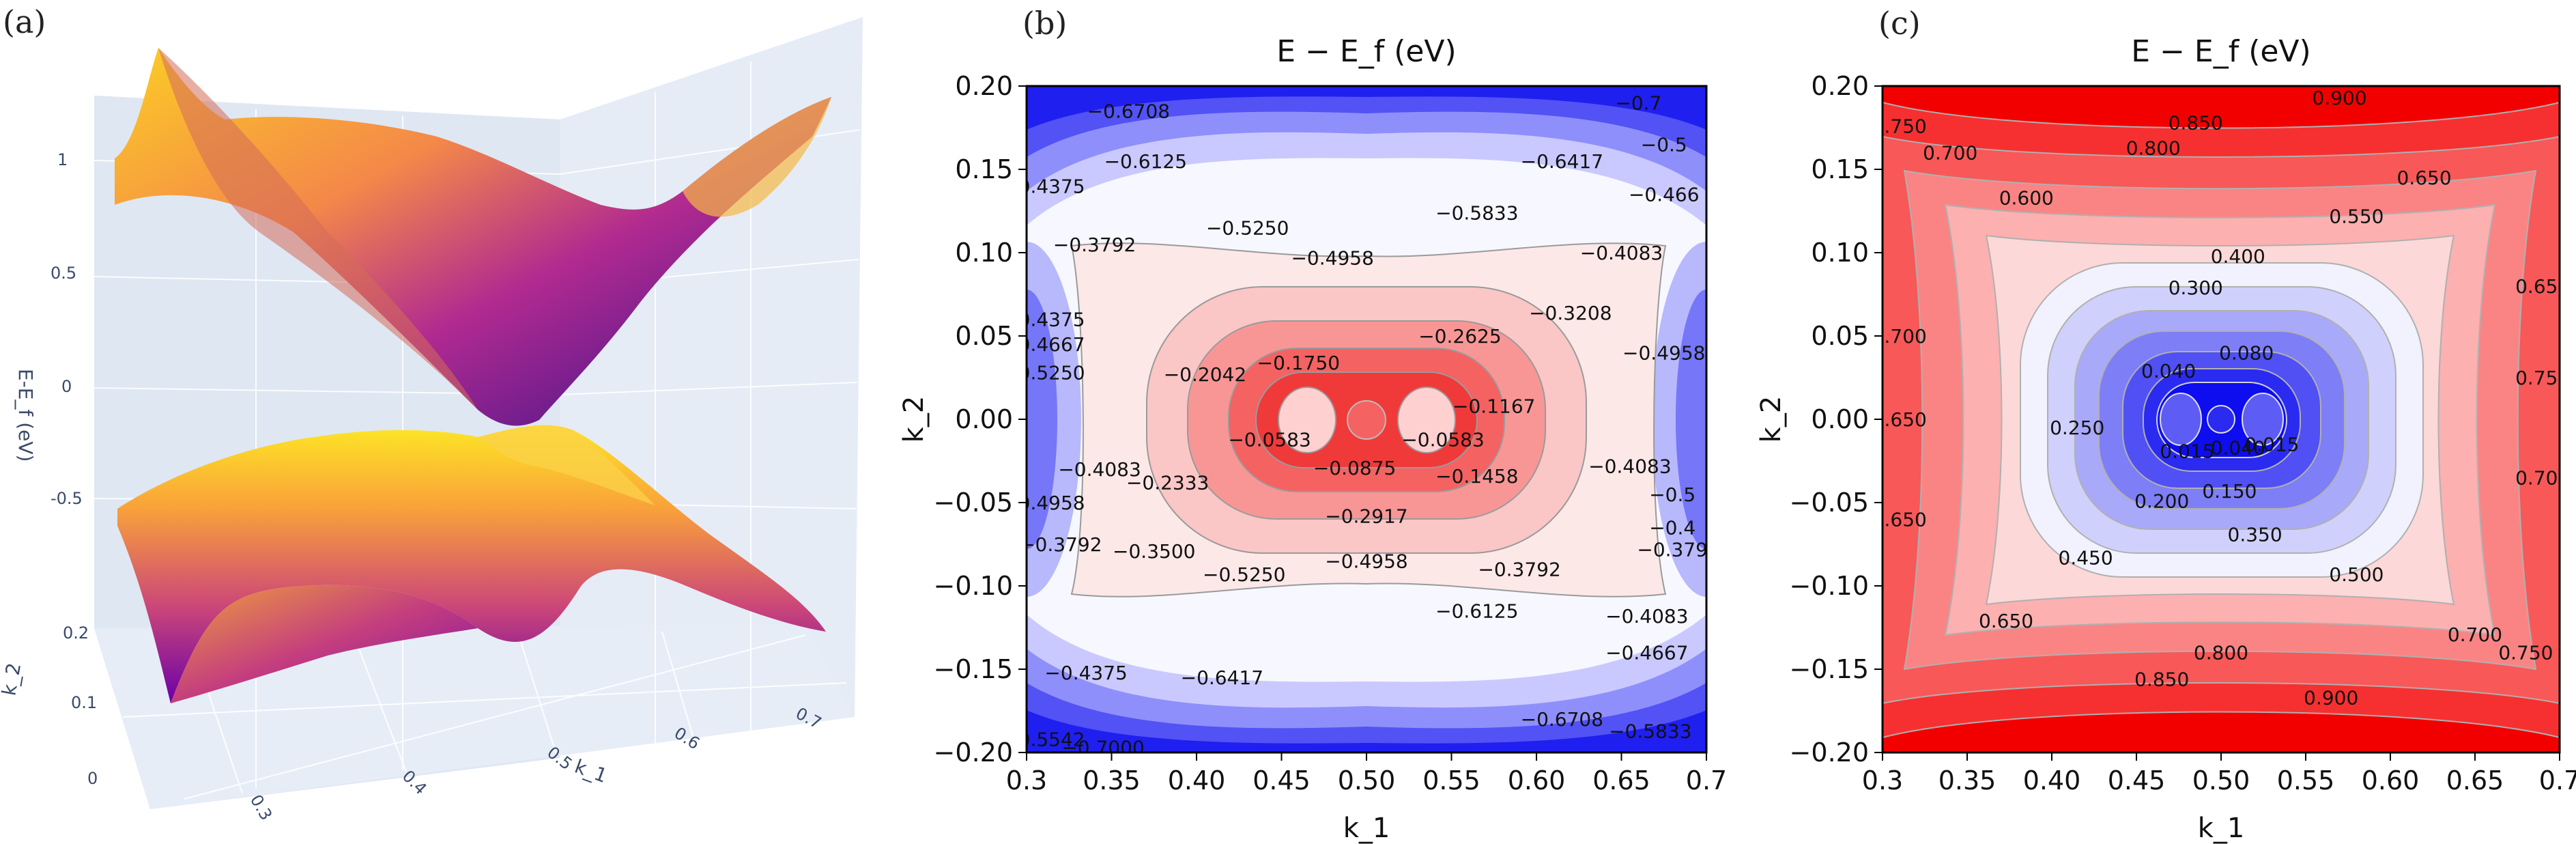 This screenshot has height=844, width=2576. Describe the element at coordinates (1882, 780) in the screenshot. I see `panel-c-xtick-label: 0.3` at that location.